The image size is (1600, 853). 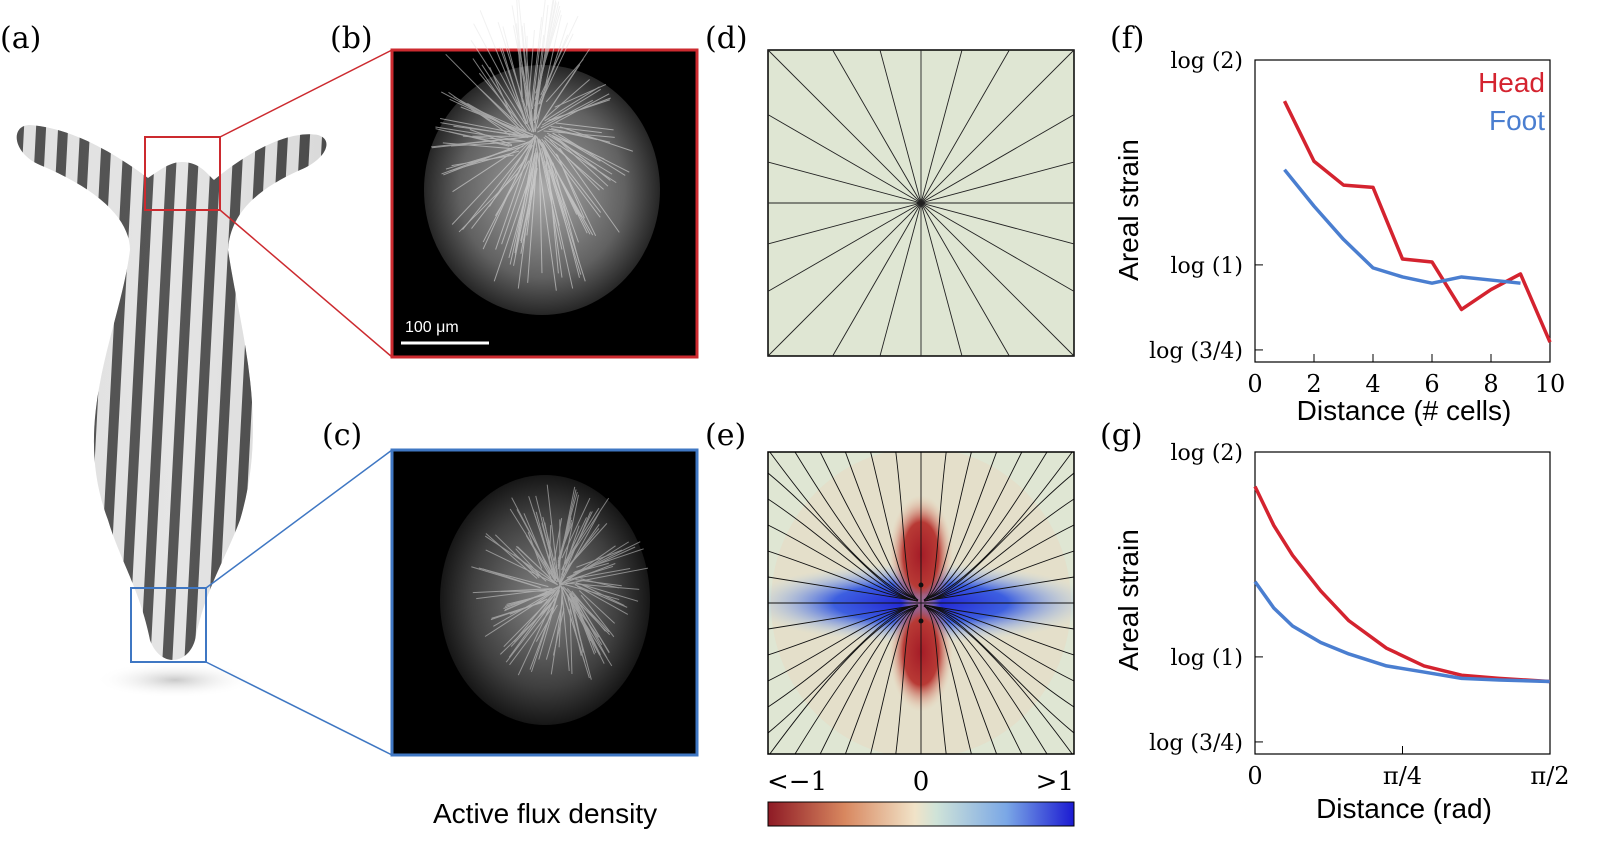 What do you see at coordinates (545, 813) in the screenshot?
I see `colorbar-label: Active flux density` at bounding box center [545, 813].